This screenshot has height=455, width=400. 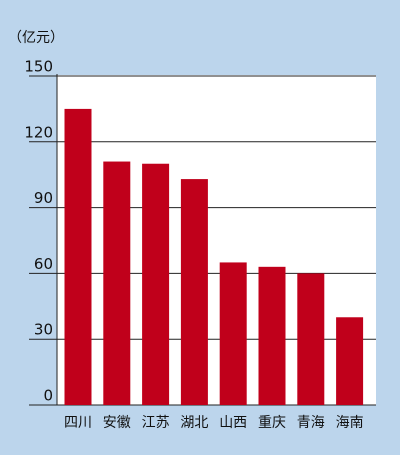 I want to click on x-tick-label: 山西, so click(x=233, y=423).